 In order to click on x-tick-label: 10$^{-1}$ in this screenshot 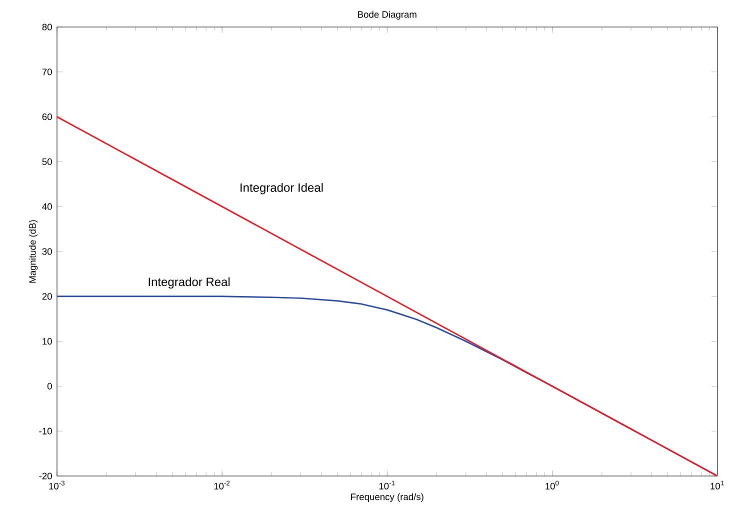, I will do `click(387, 485)`.